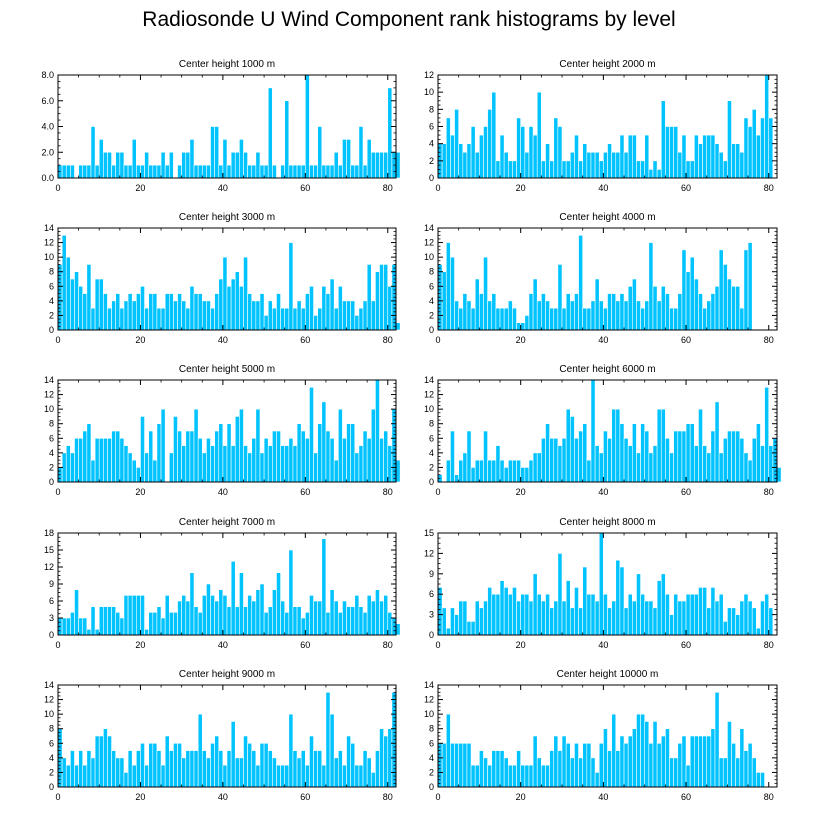  I want to click on y-tick-label: 9, so click(51, 584).